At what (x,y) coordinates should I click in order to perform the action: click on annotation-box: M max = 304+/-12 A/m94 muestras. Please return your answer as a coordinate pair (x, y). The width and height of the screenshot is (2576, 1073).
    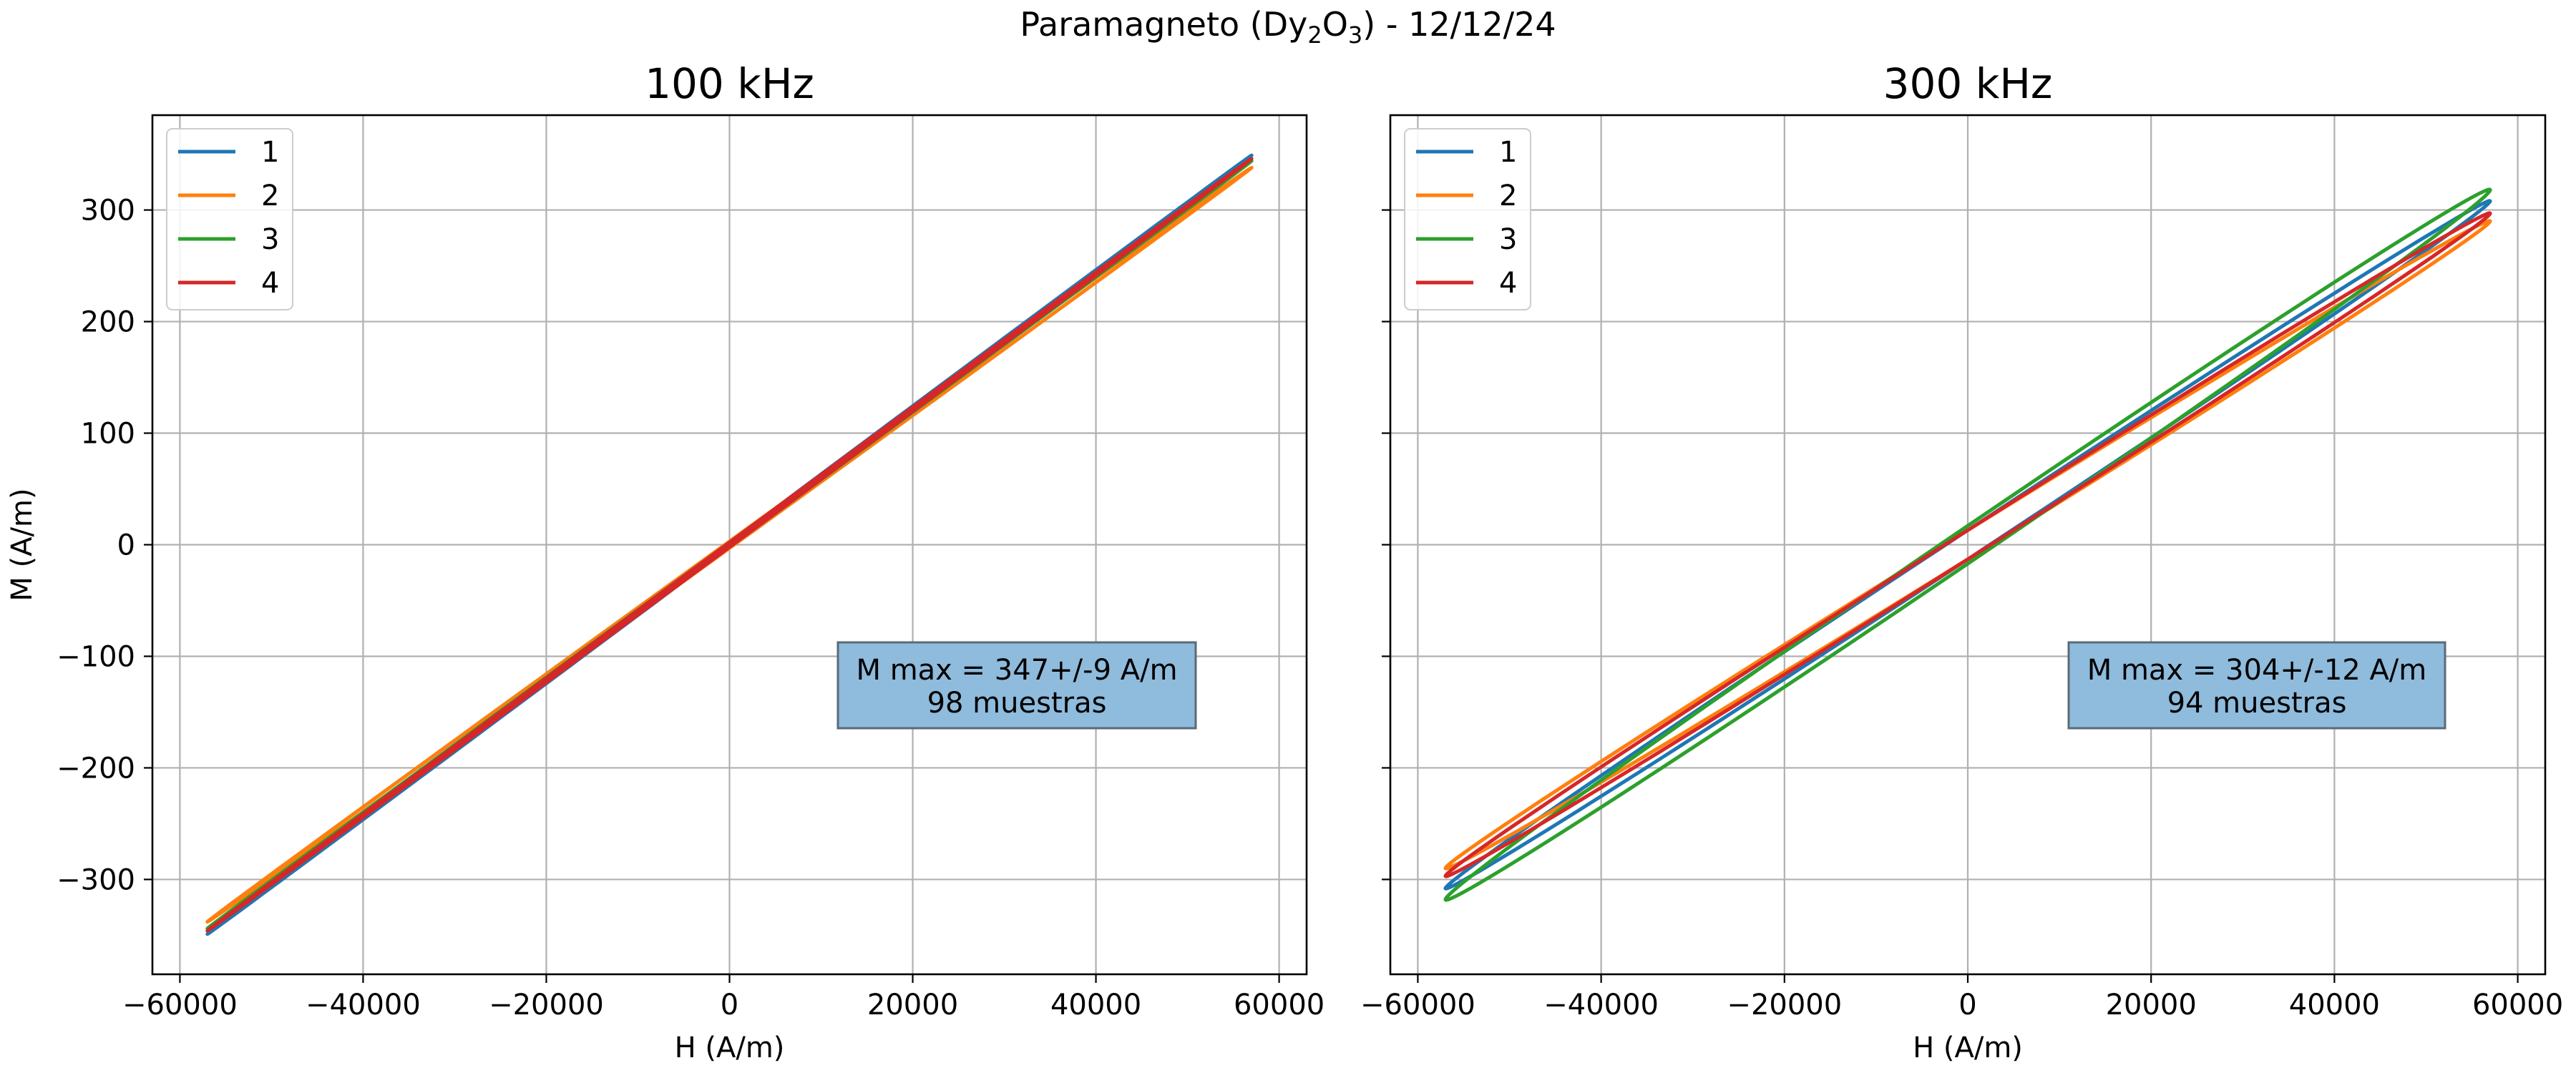
    Looking at the image, I should click on (2256, 685).